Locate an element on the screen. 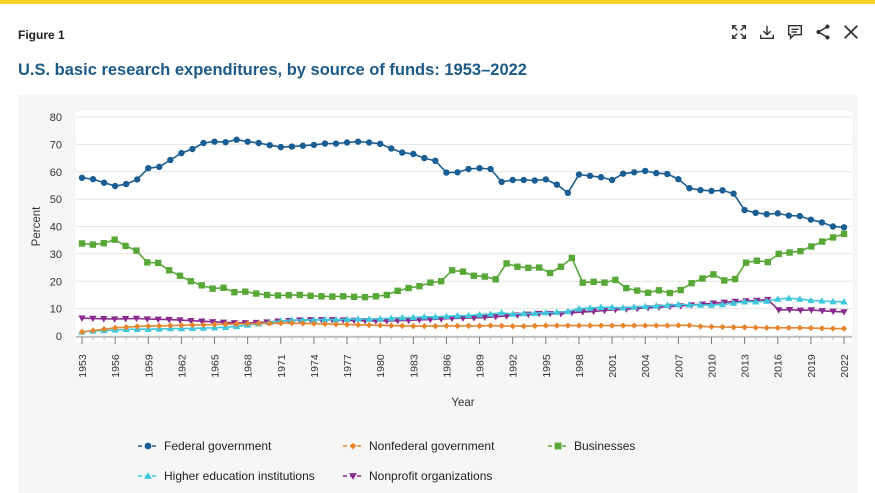 The height and width of the screenshot is (493, 875). figure-toolbar is located at coordinates (795, 32).